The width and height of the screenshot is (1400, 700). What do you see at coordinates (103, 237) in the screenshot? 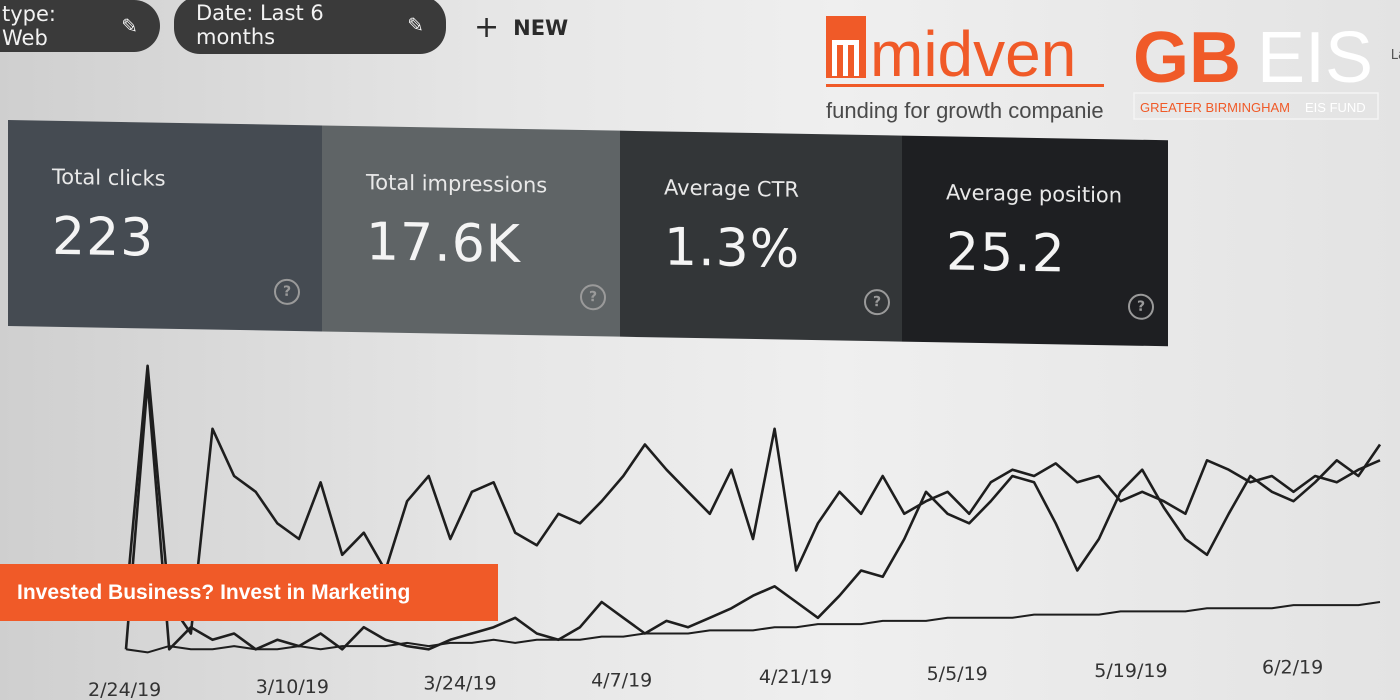
I see `metric-value: 223` at bounding box center [103, 237].